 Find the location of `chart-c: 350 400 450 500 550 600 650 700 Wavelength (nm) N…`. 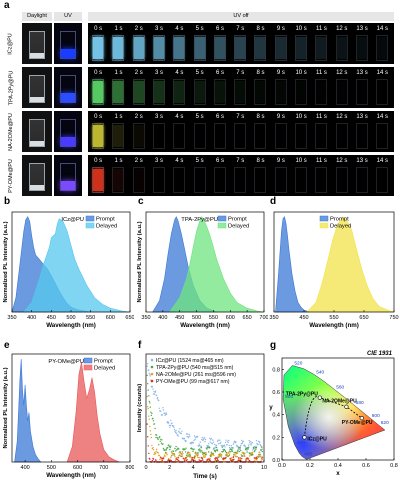

chart-c: 350 400 450 500 550 600 650 700 Wavelength (nm) N… is located at coordinates (202, 270).